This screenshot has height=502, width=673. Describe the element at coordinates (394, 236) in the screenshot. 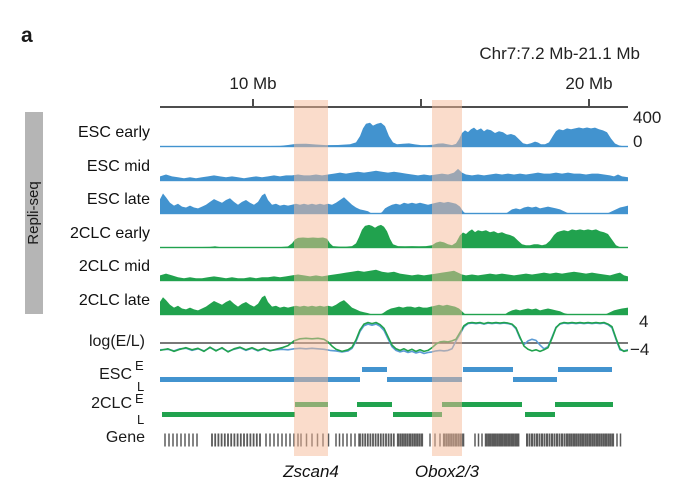

I see `track-area-2clc-early` at that location.